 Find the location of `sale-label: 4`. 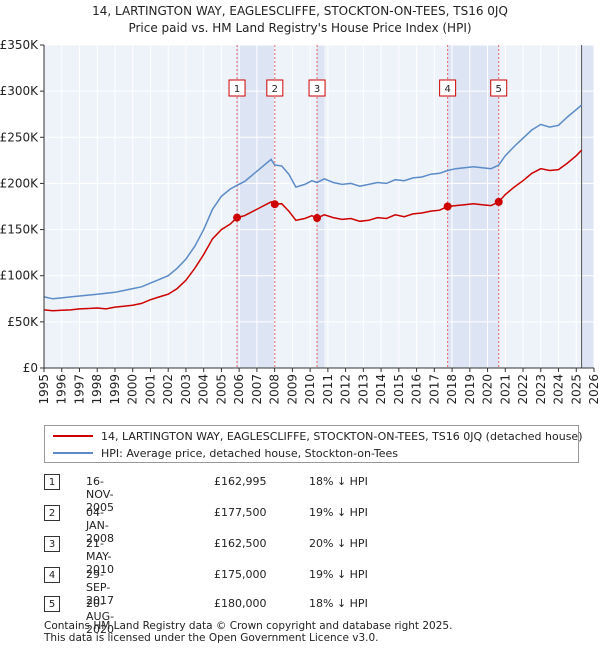

sale-label: 4 is located at coordinates (448, 88).